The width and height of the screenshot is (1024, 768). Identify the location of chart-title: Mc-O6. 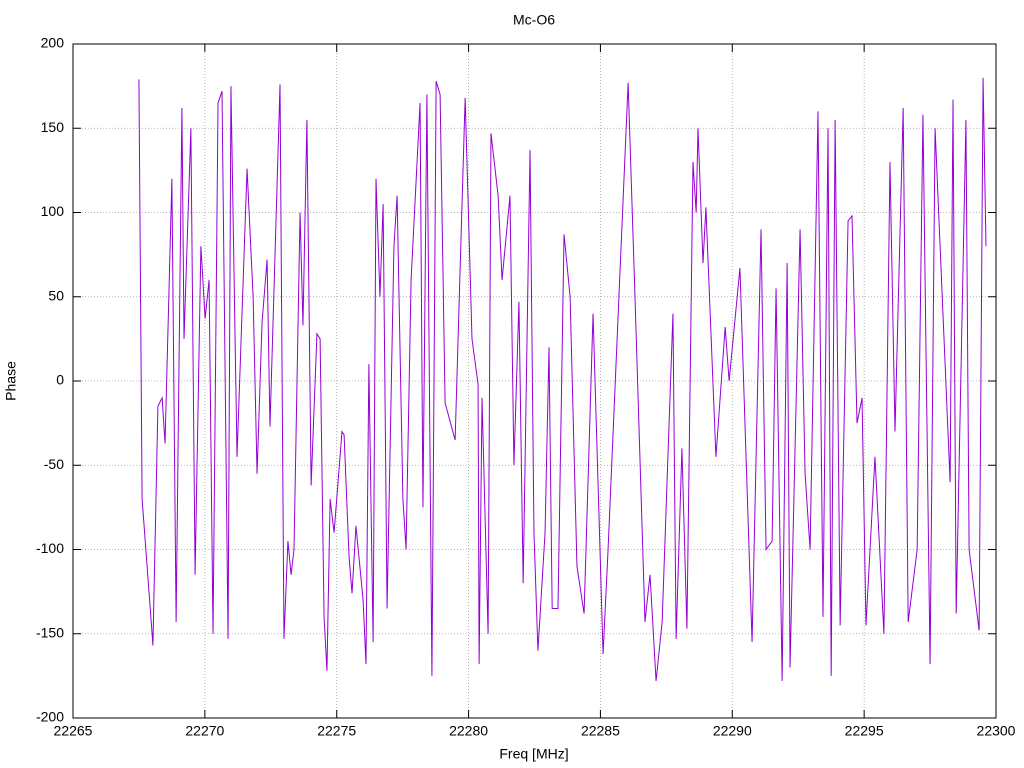
(534, 20).